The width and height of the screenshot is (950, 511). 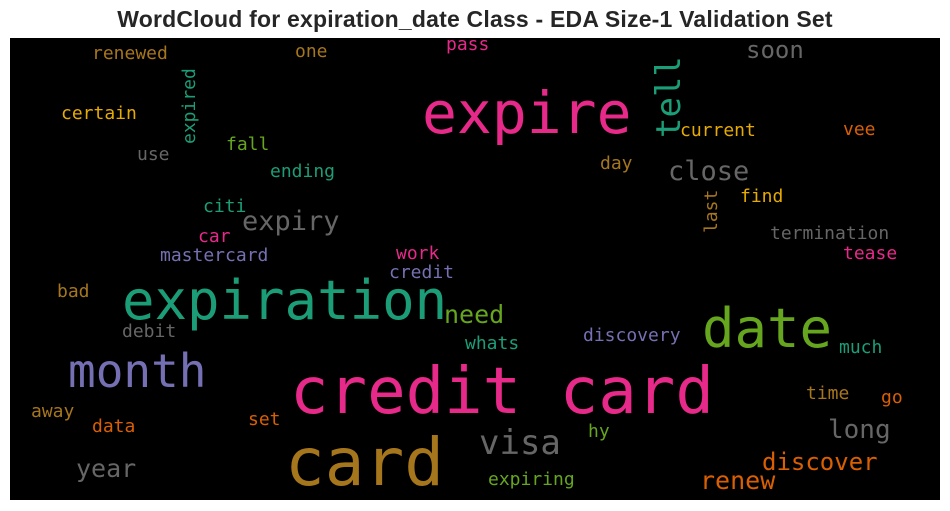 What do you see at coordinates (291, 221) in the screenshot?
I see `word-expiry: expiry` at bounding box center [291, 221].